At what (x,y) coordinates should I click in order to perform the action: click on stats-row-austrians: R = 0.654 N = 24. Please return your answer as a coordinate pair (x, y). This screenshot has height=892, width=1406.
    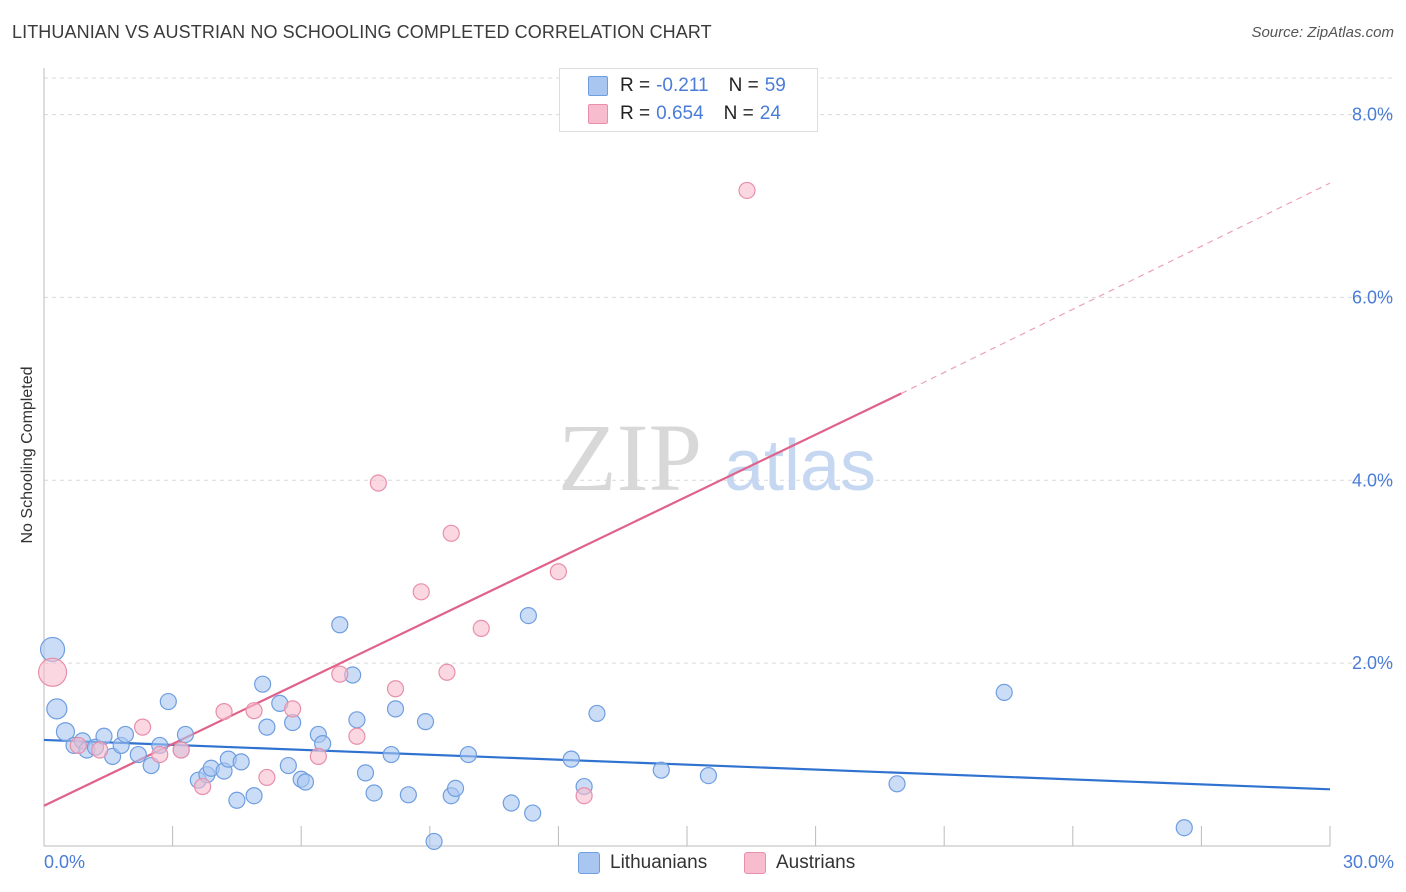
    Looking at the image, I should click on (684, 114).